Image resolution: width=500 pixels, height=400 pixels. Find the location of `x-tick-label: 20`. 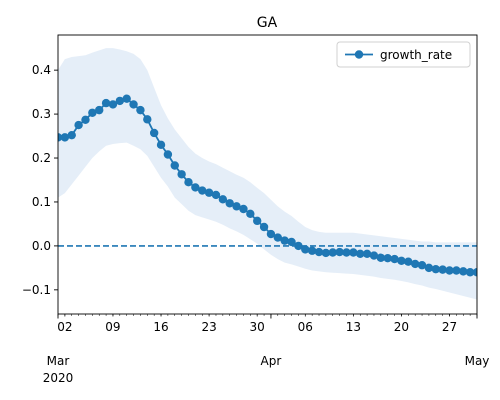

x-tick-label: 20 is located at coordinates (401, 327).